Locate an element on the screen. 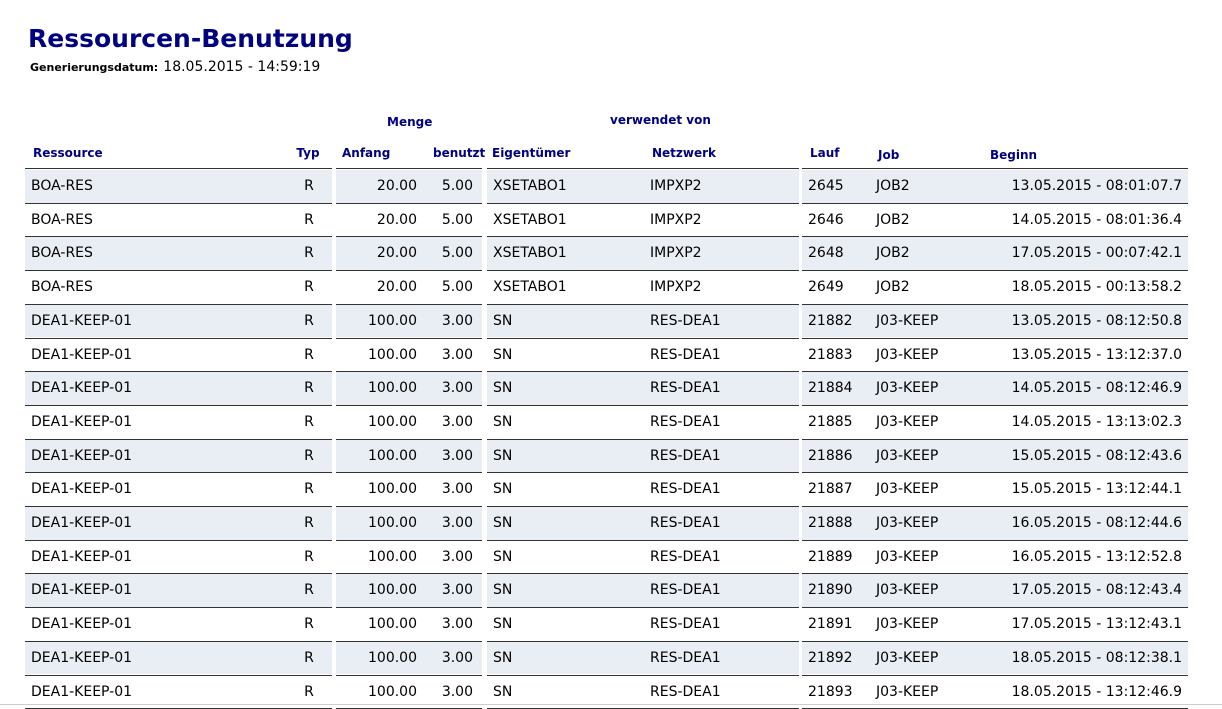  column-header: Lauf is located at coordinates (825, 153).